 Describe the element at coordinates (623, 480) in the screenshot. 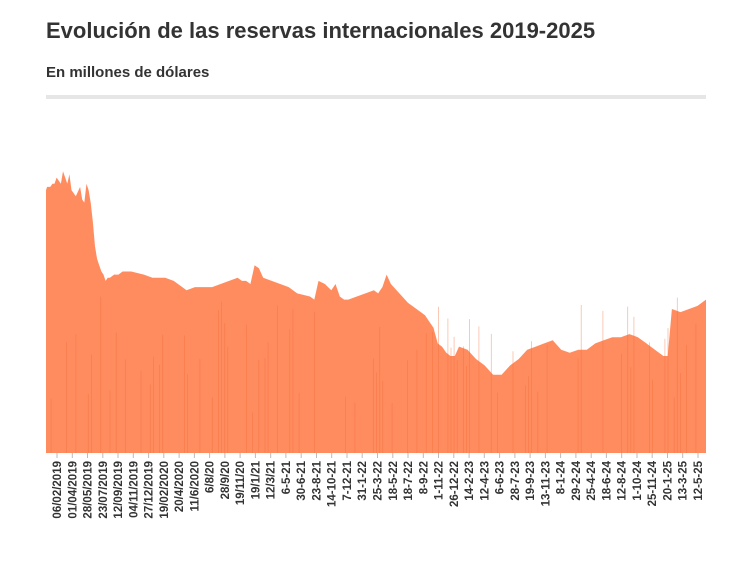

I see `x-tick-label: 12-8-24` at that location.